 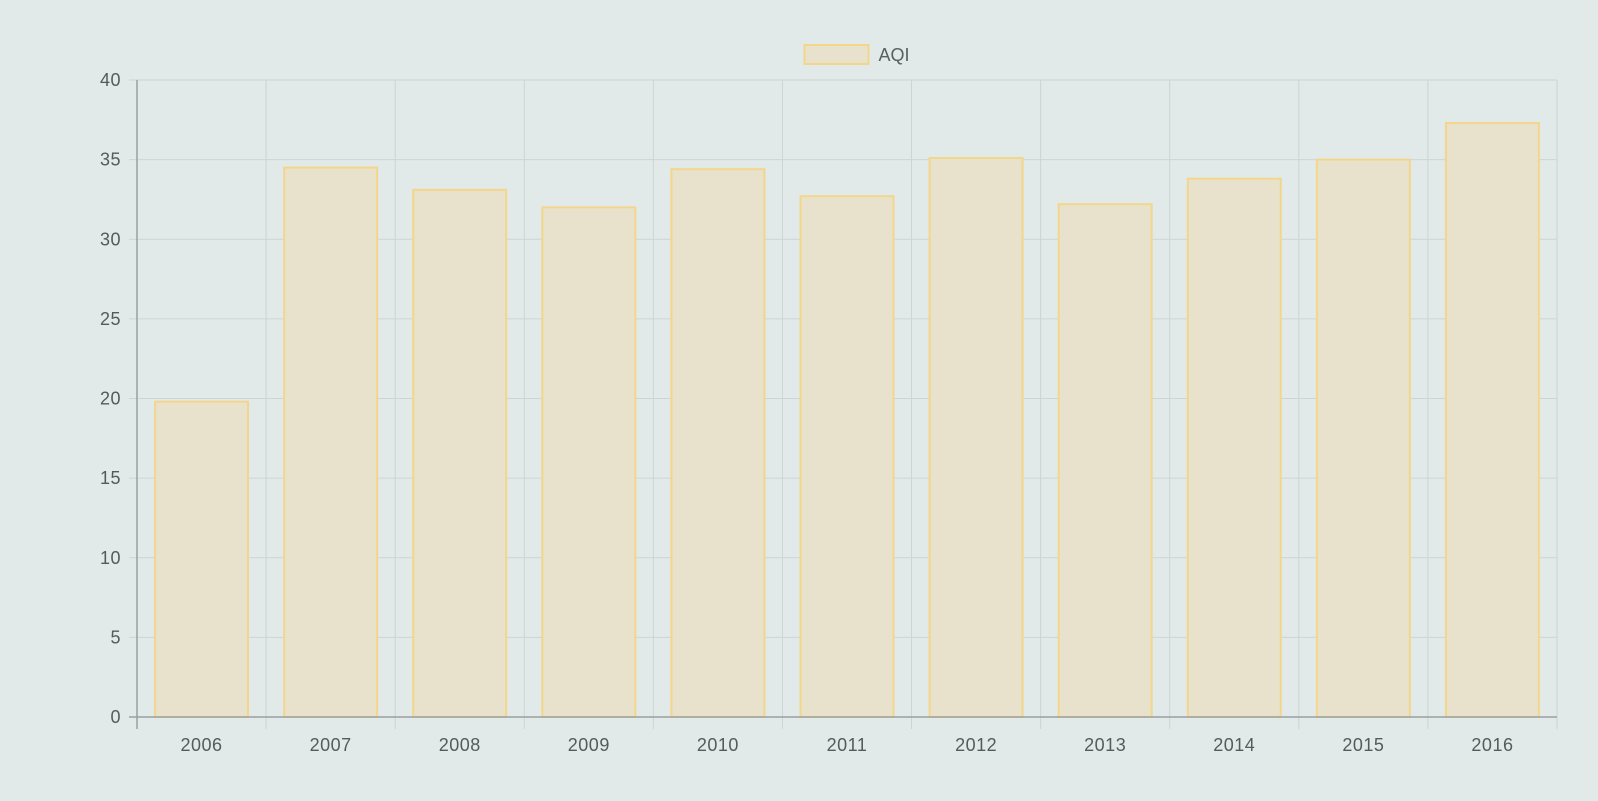 What do you see at coordinates (115, 717) in the screenshot?
I see `y-tick-label: 0` at bounding box center [115, 717].